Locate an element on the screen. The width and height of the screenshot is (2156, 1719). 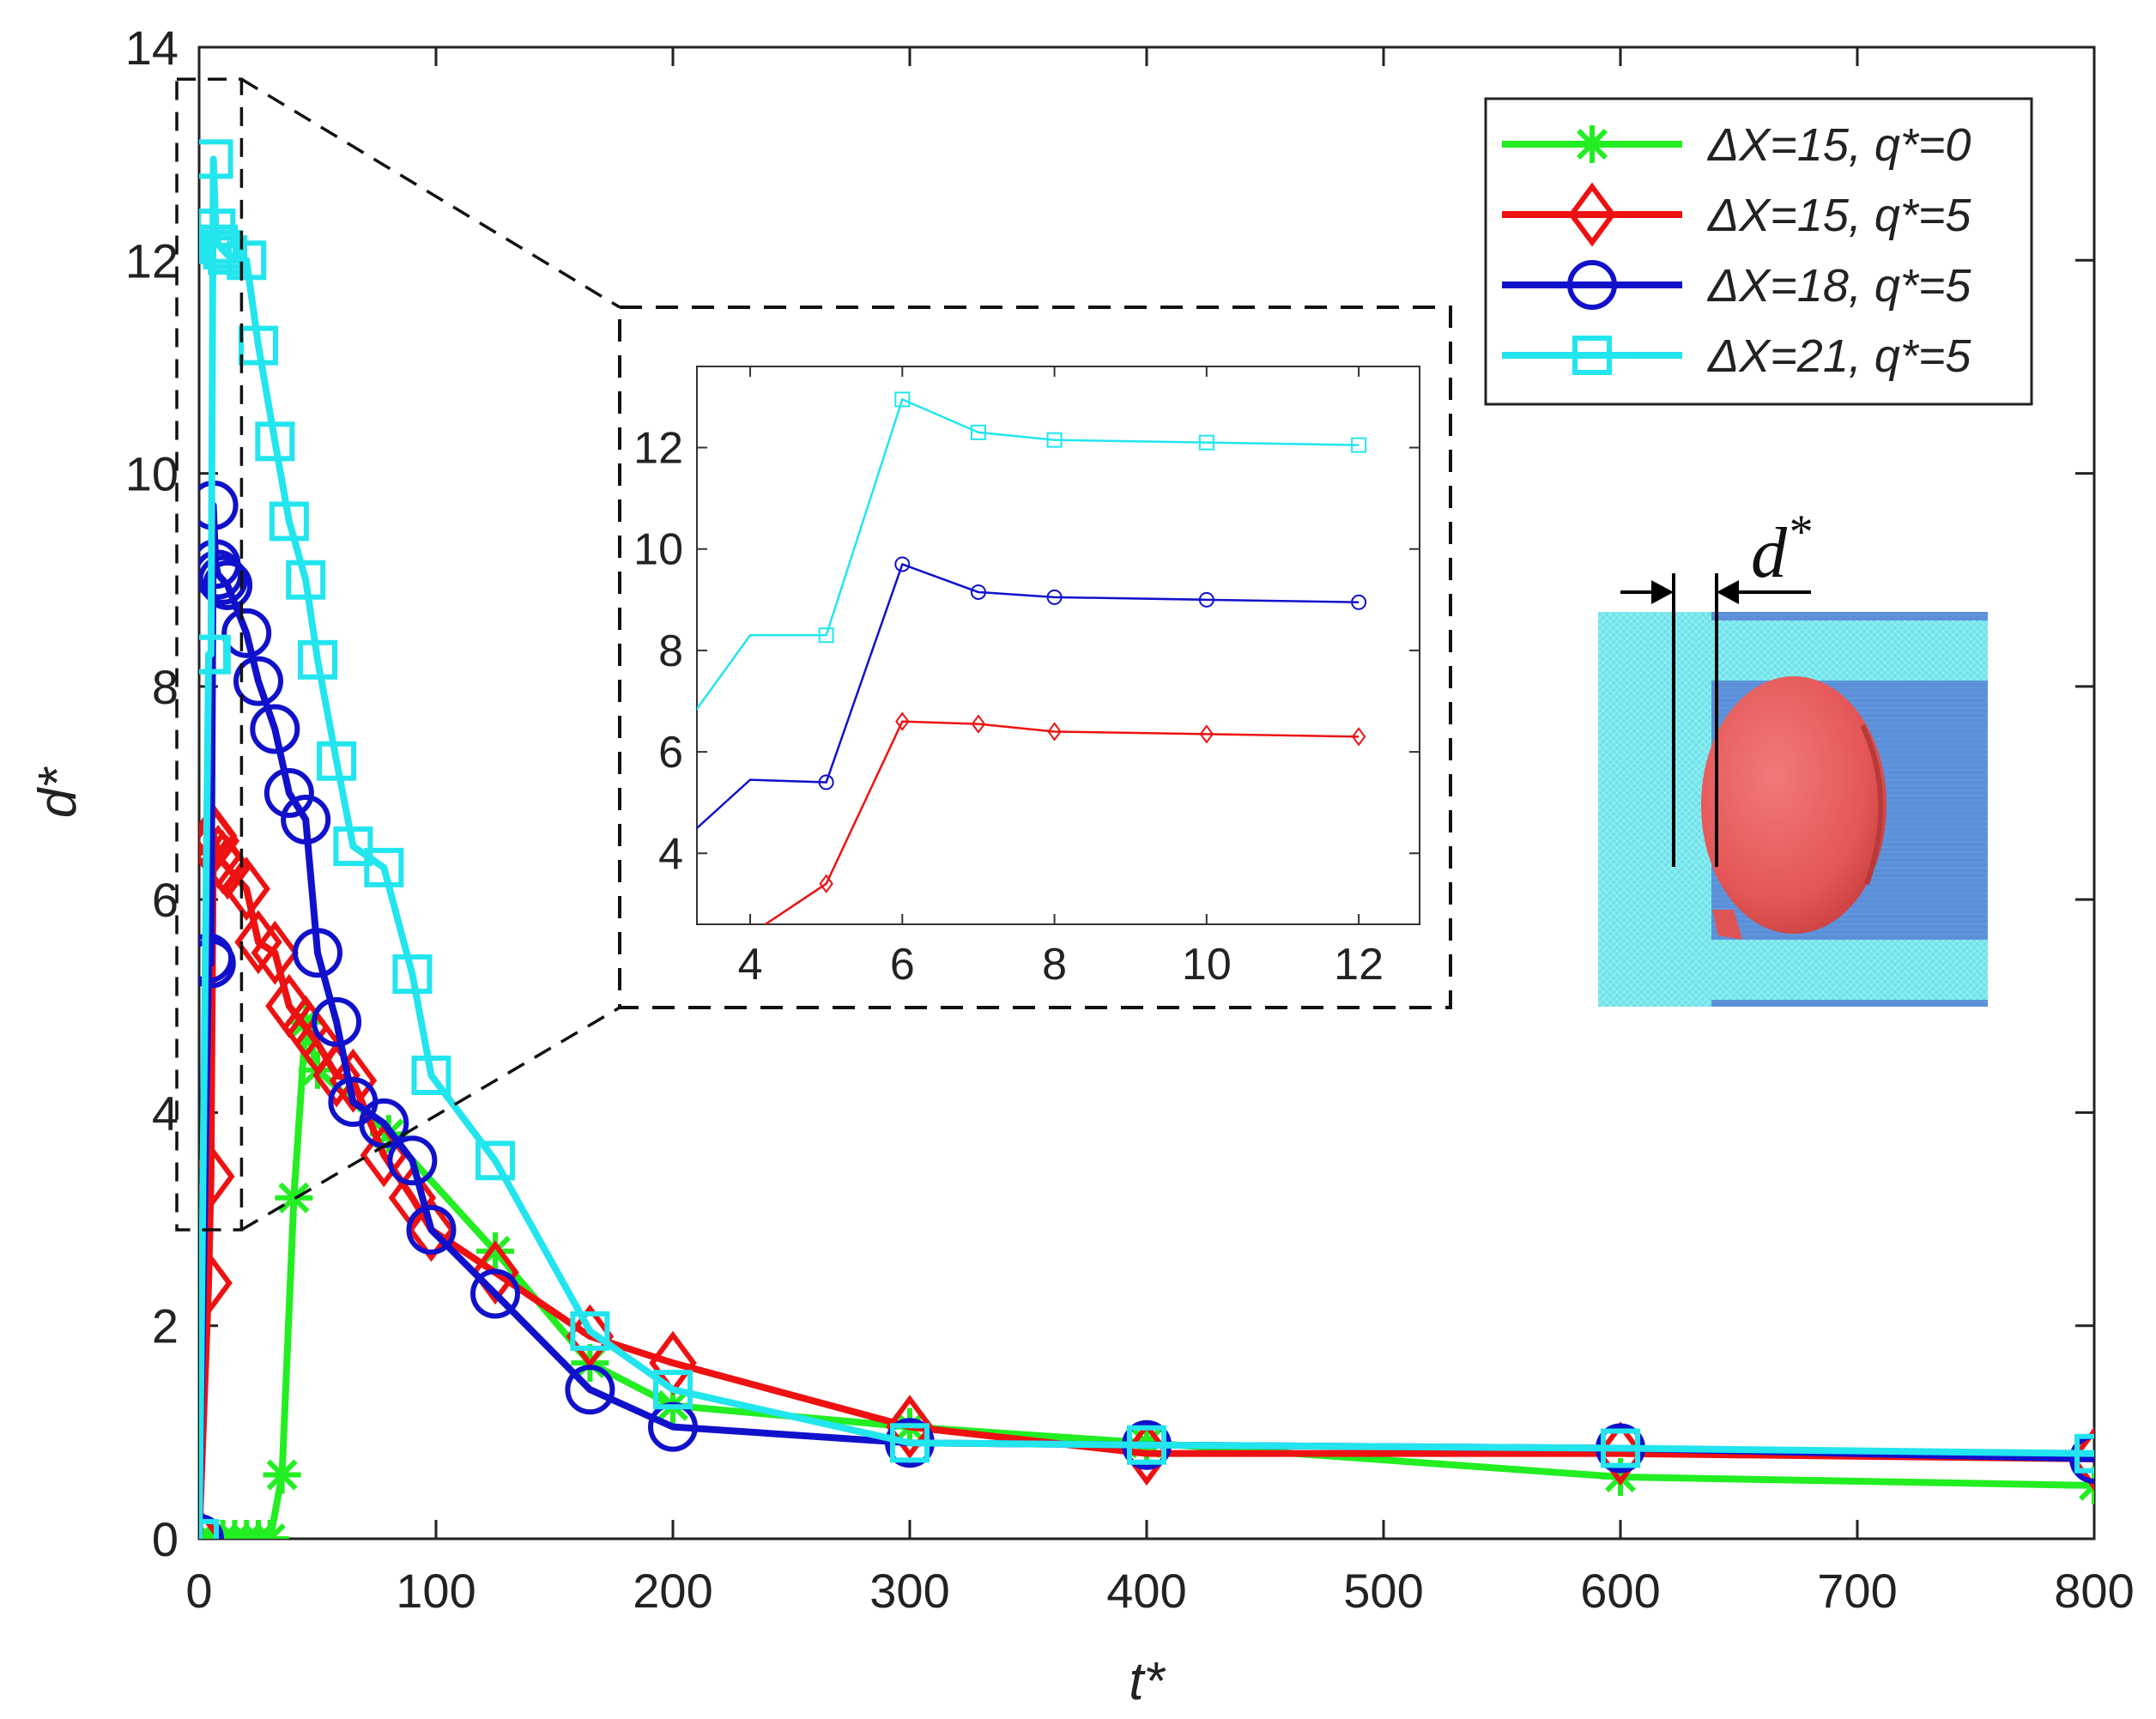
zoom-region-box is located at coordinates (209, 654).